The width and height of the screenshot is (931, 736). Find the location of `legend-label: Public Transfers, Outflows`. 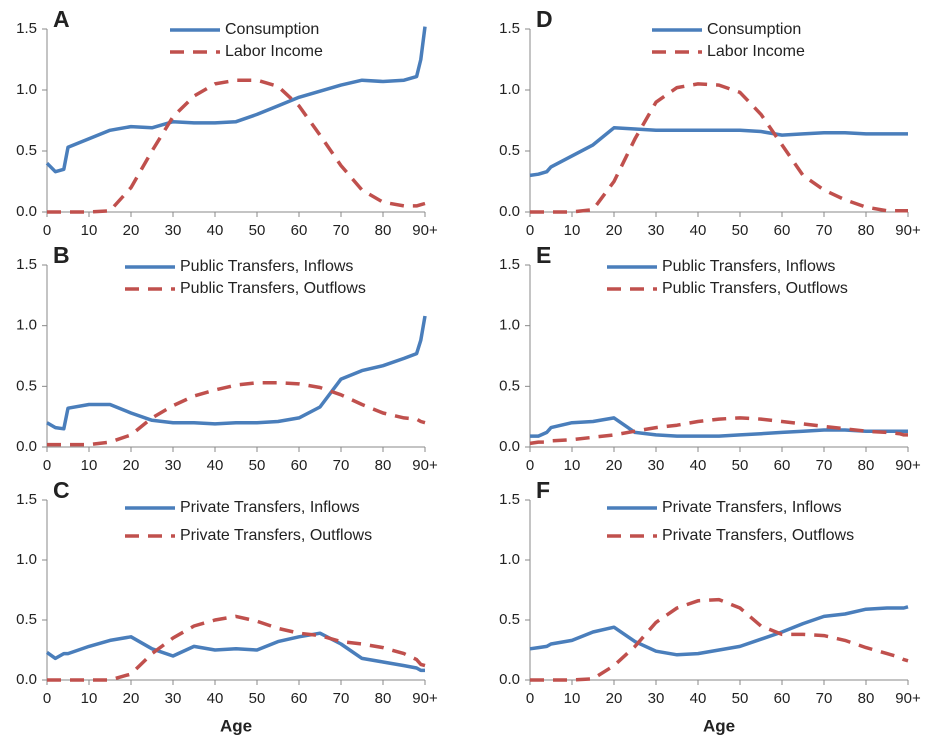

legend-label: Public Transfers, Outflows is located at coordinates (273, 288).